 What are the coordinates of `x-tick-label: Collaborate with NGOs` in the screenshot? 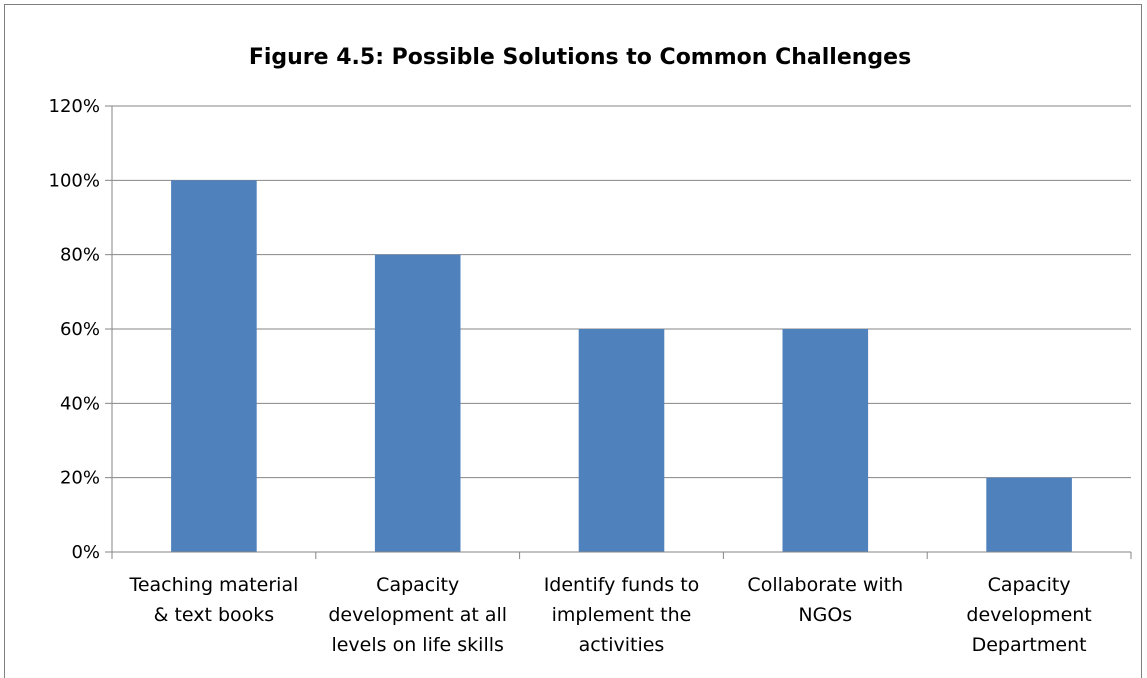 It's located at (825, 600).